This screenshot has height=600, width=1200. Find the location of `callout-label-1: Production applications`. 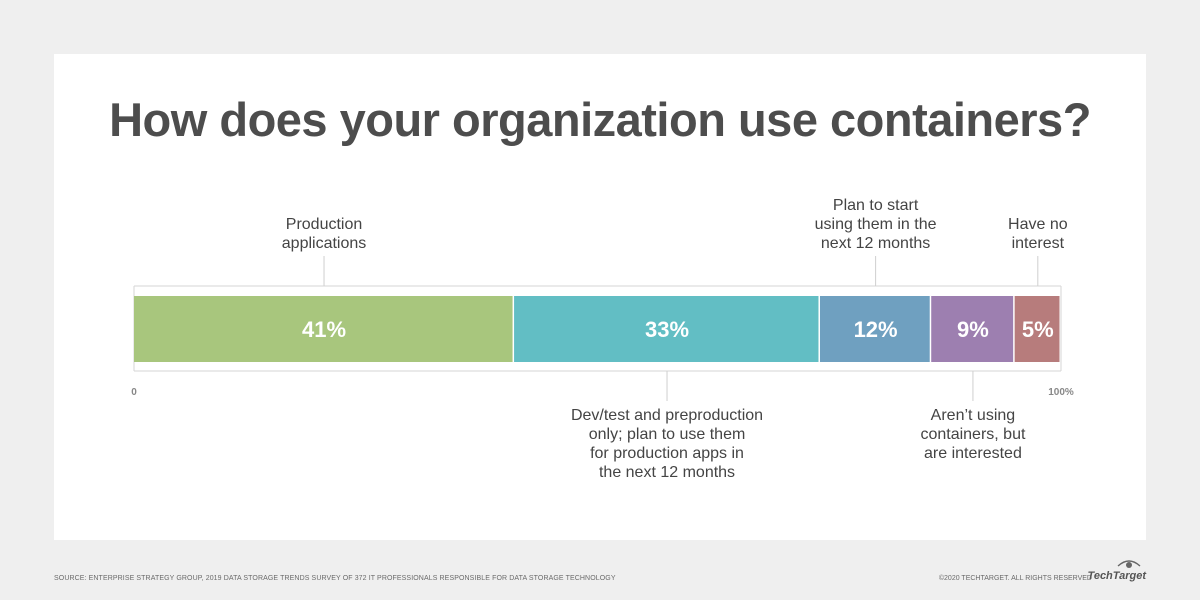

callout-label-1: Production applications is located at coordinates (324, 234).